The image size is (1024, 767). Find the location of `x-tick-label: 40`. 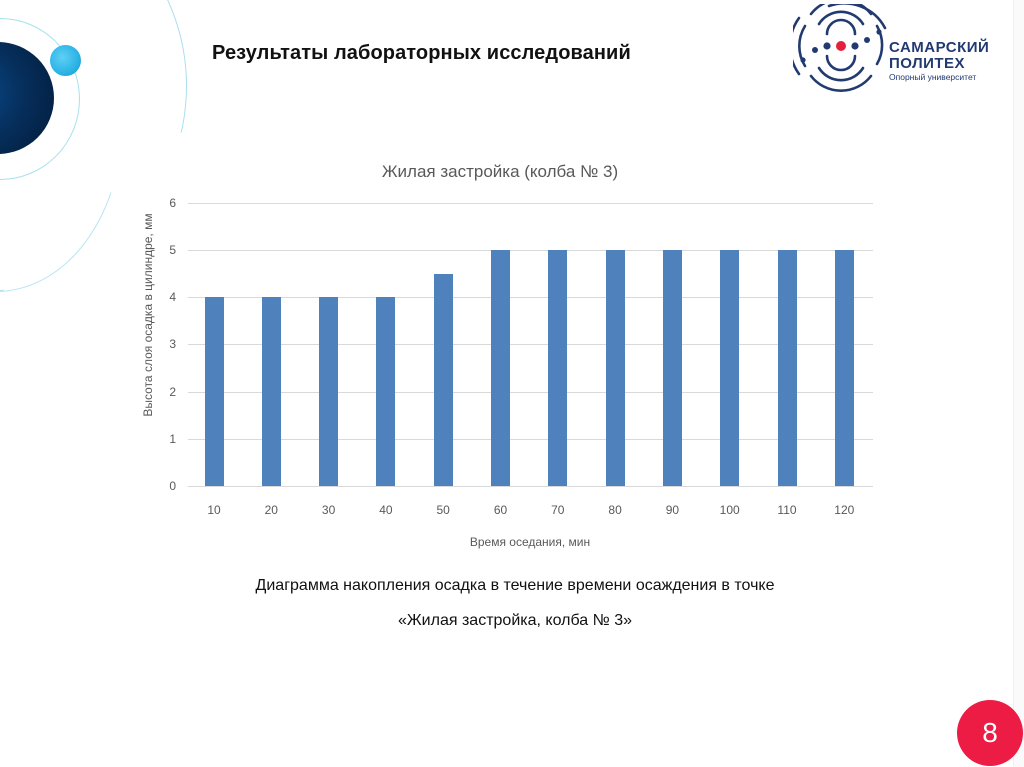

x-tick-label: 40 is located at coordinates (386, 510).